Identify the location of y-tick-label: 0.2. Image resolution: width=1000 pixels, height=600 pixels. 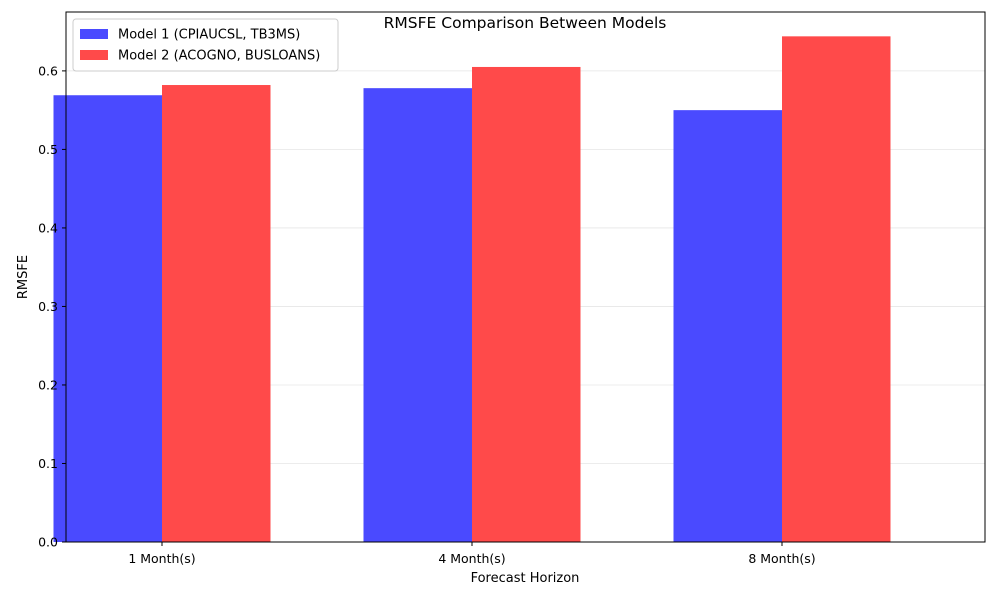
(48, 384).